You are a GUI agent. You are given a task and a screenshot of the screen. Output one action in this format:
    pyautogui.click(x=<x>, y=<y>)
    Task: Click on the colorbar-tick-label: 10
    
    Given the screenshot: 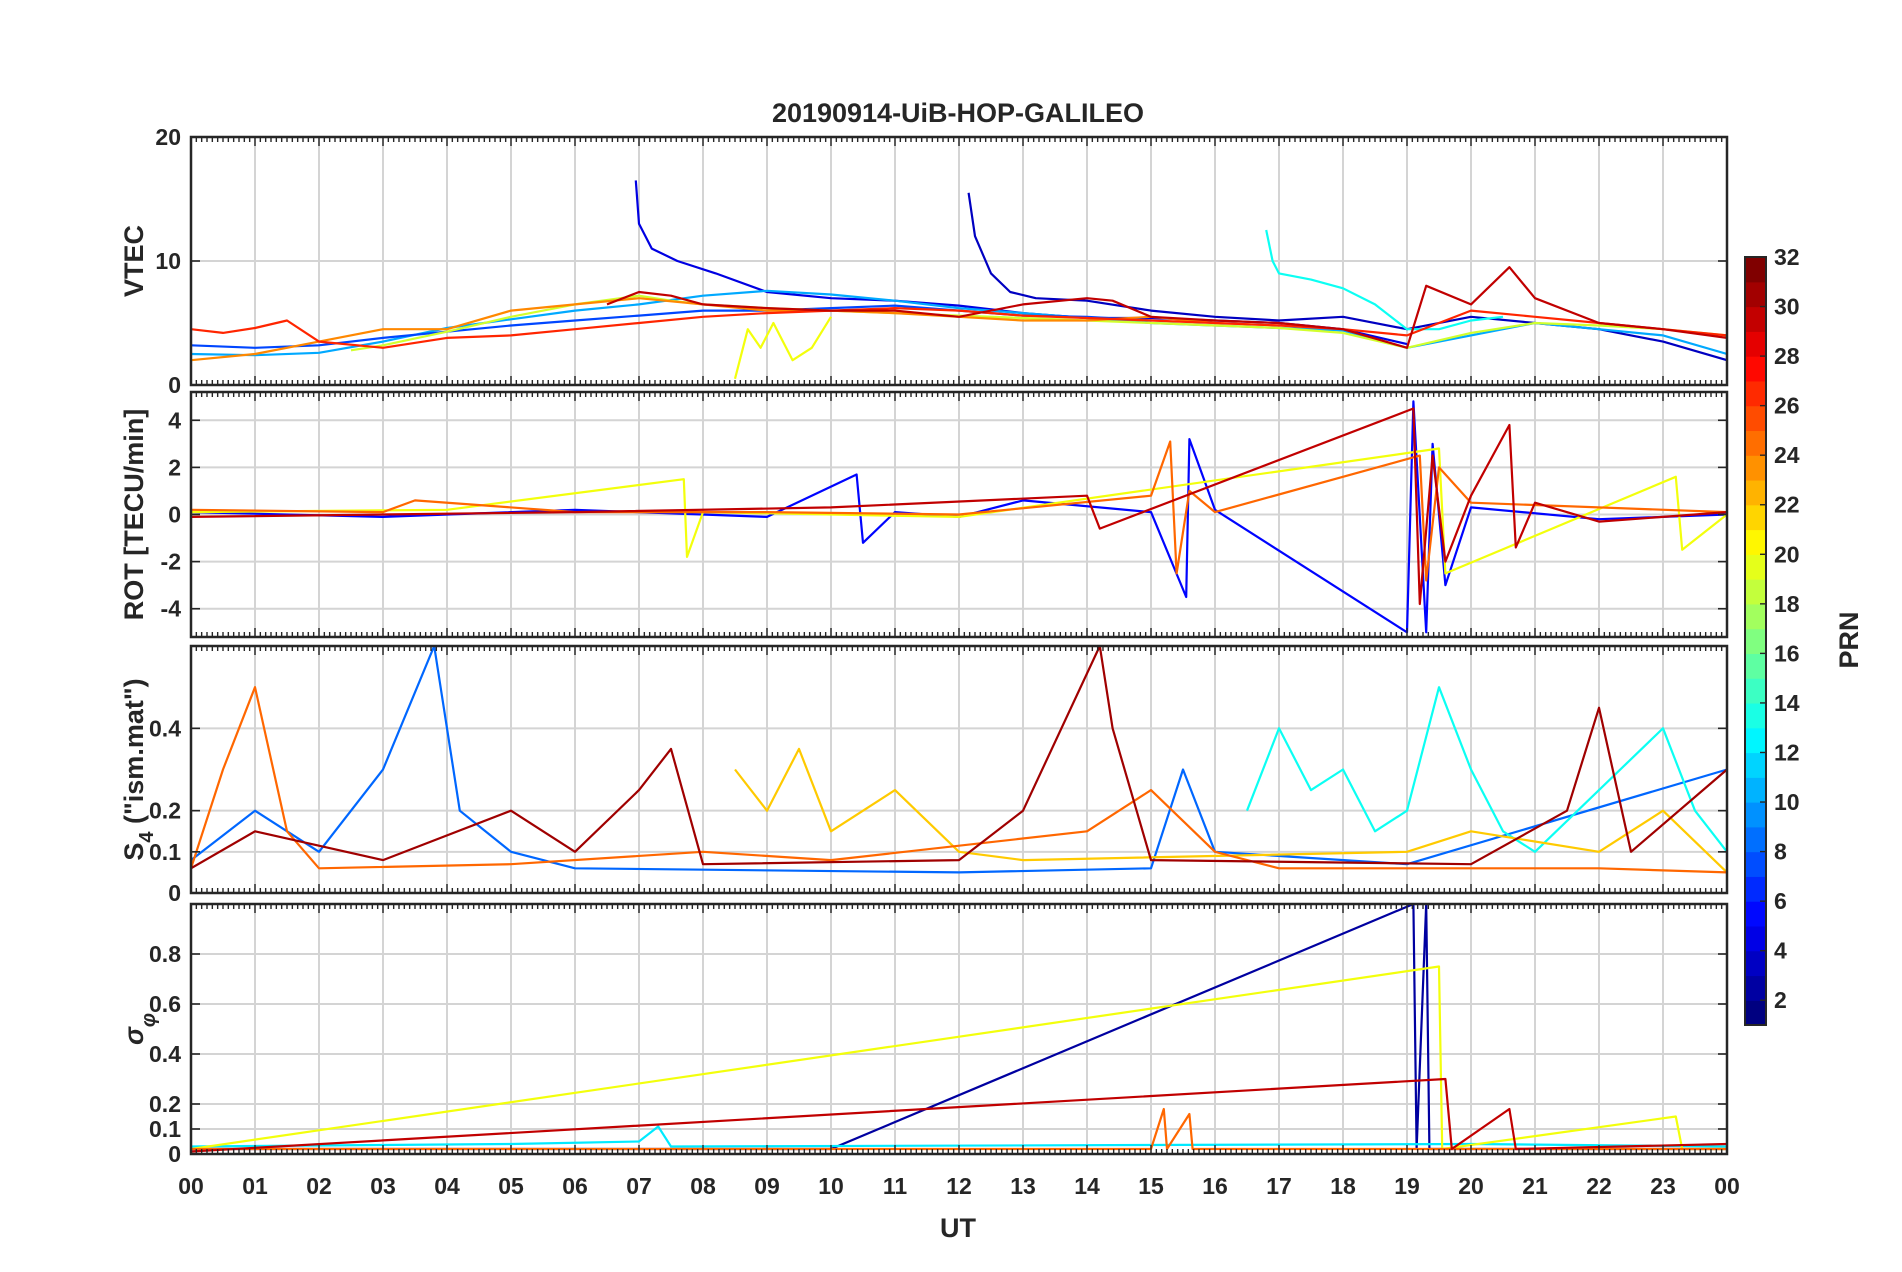 What is the action you would take?
    pyautogui.click(x=1787, y=802)
    